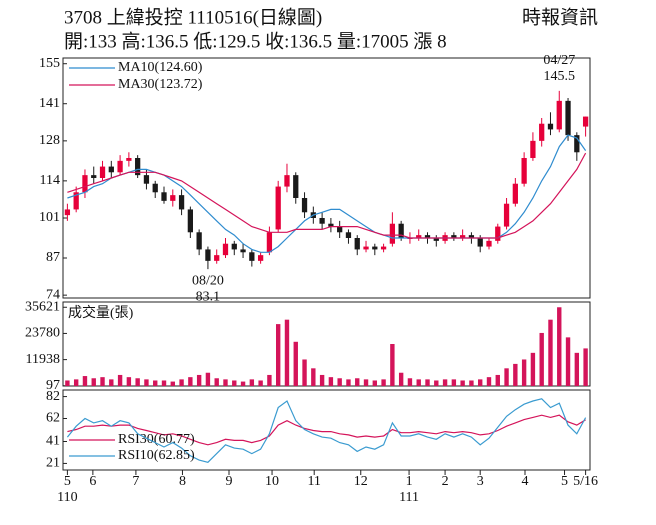 The width and height of the screenshot is (656, 525). Describe the element at coordinates (49, 217) in the screenshot. I see `y-tick-label: 101` at that location.